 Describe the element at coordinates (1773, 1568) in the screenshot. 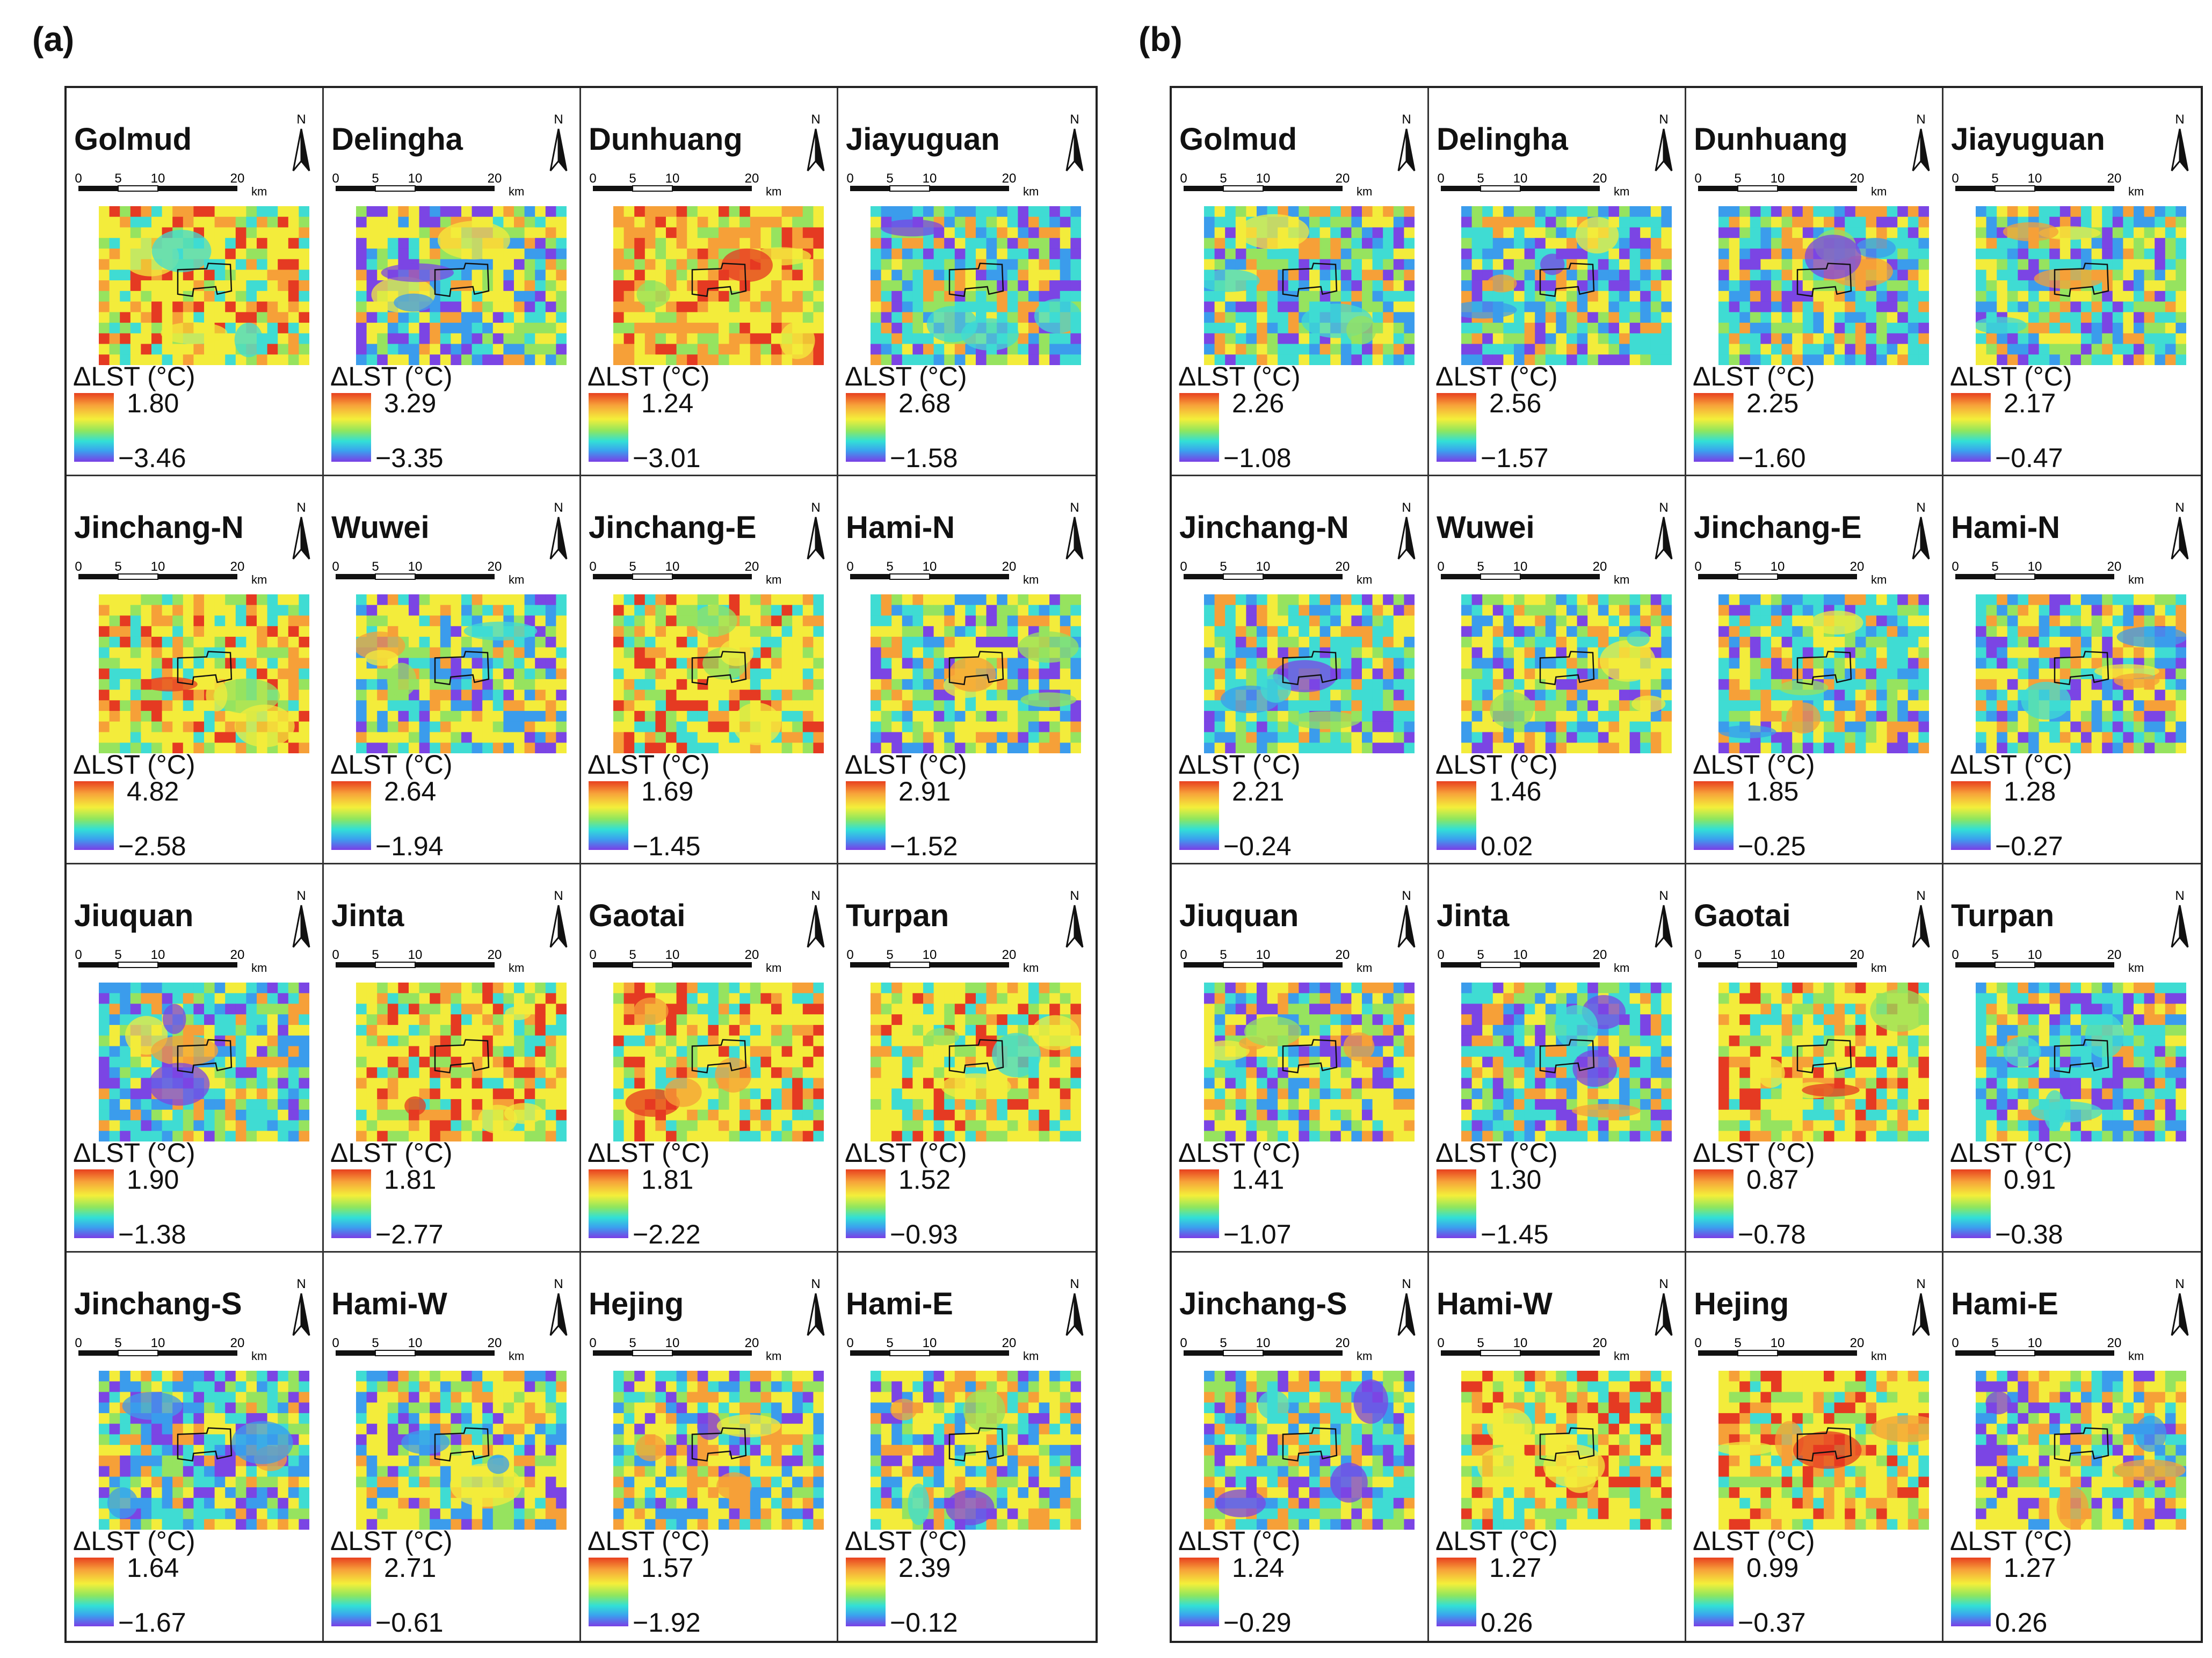

I see `legend-max: 0.99` at that location.